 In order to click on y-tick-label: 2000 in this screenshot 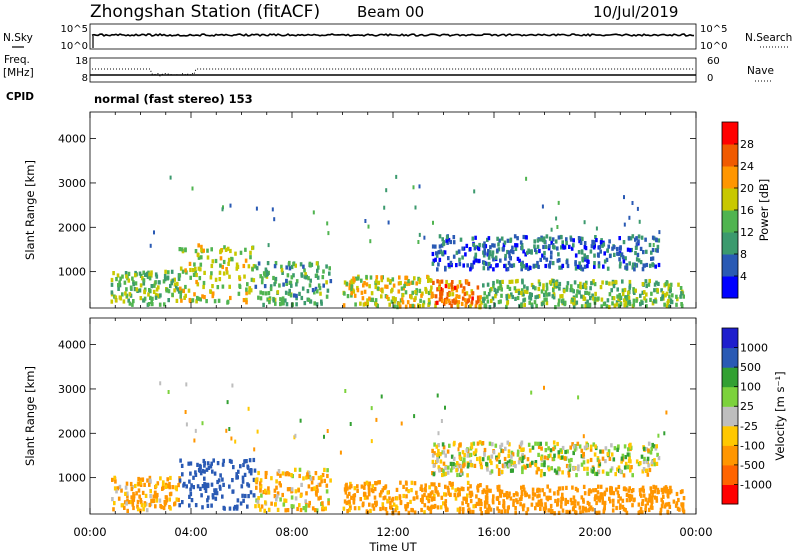, I will do `click(72, 227)`.